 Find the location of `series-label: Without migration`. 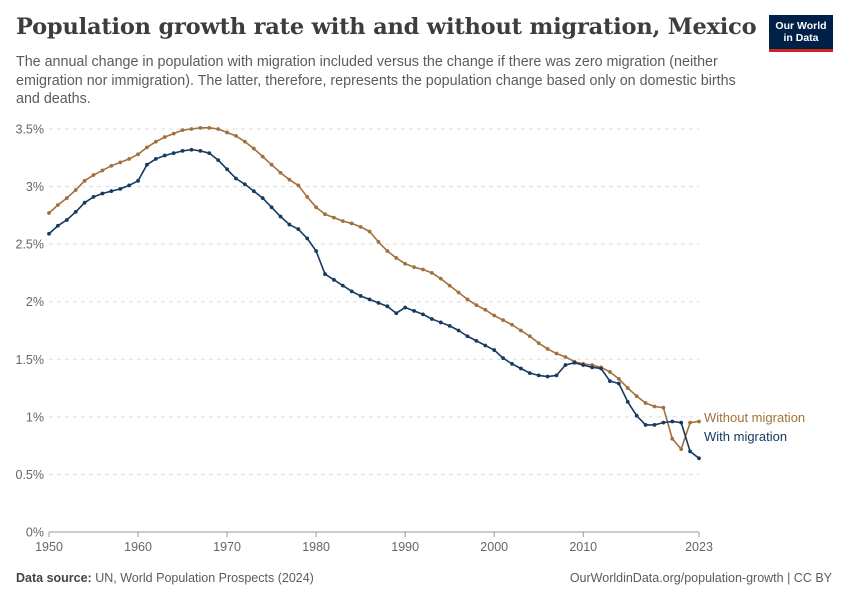

series-label: Without migration is located at coordinates (754, 417).